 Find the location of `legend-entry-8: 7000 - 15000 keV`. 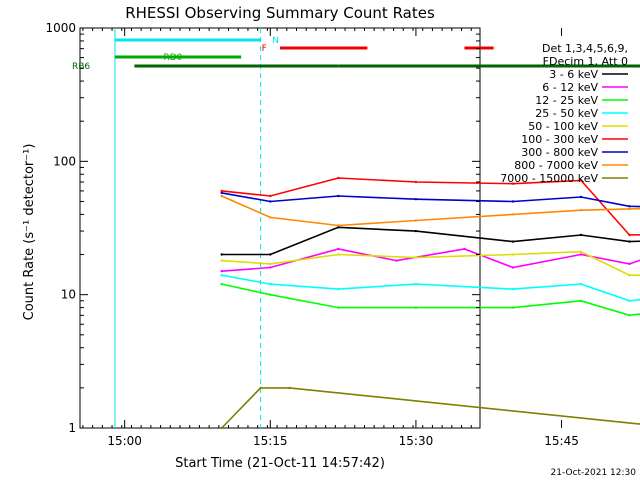

legend-entry-8: 7000 - 15000 keV is located at coordinates (549, 178).